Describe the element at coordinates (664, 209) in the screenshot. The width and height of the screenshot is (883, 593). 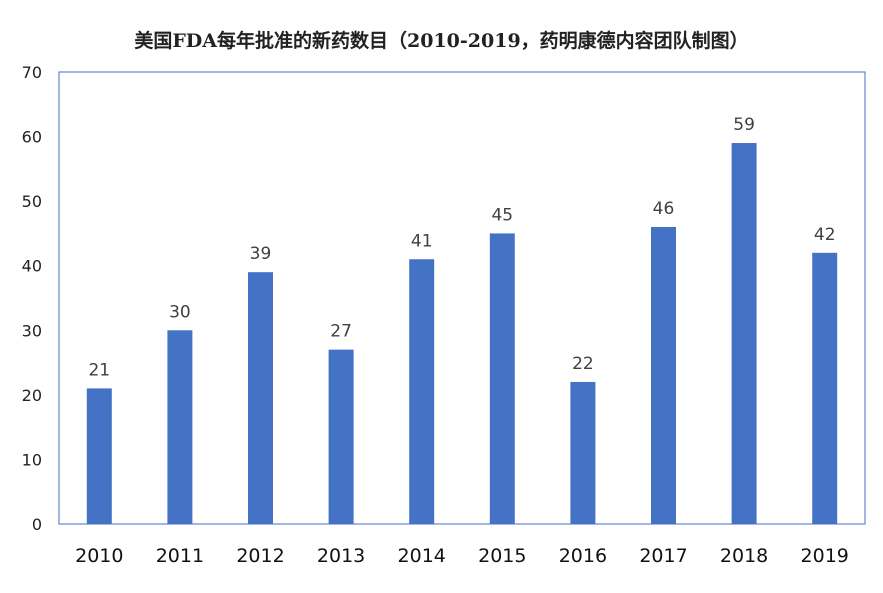
I see `data-label-2017: 46` at that location.